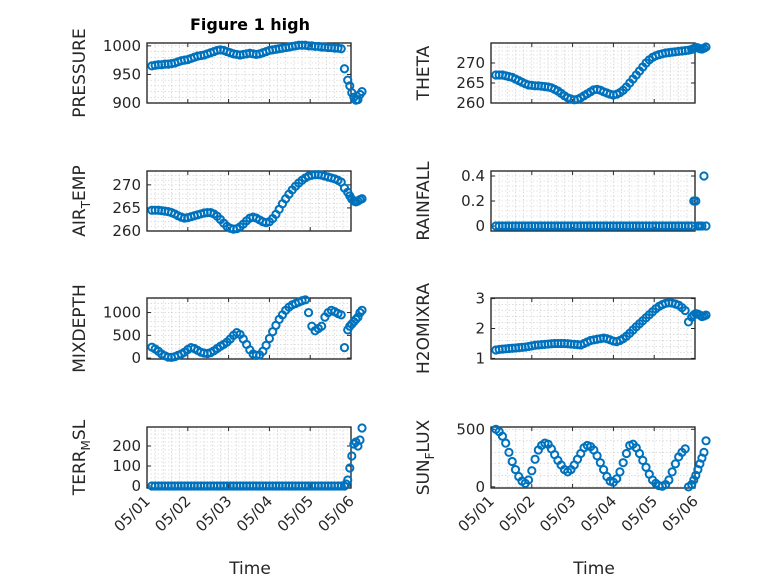 Image resolution: width=778 pixels, height=583 pixels. What do you see at coordinates (250, 24) in the screenshot?
I see `figure-title: Figure 1 high` at bounding box center [250, 24].